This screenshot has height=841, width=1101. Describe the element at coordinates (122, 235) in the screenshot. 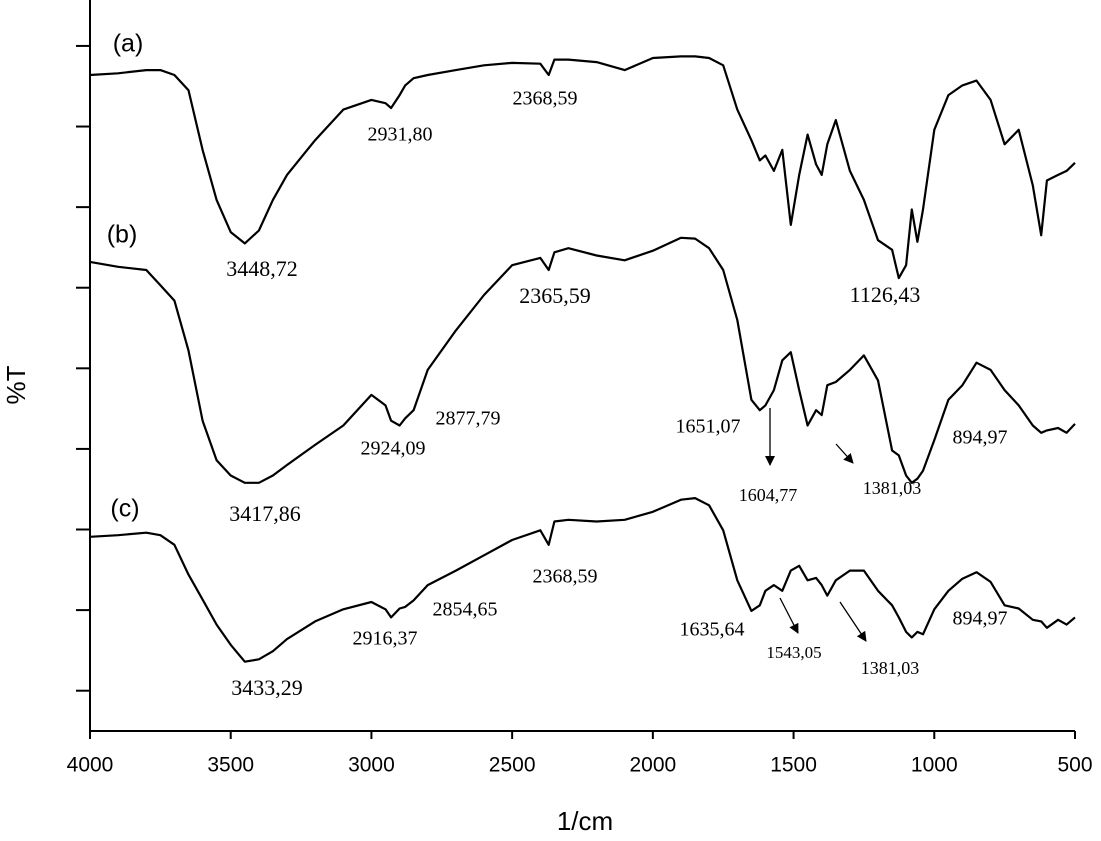

I see `series-label: (b)` at that location.